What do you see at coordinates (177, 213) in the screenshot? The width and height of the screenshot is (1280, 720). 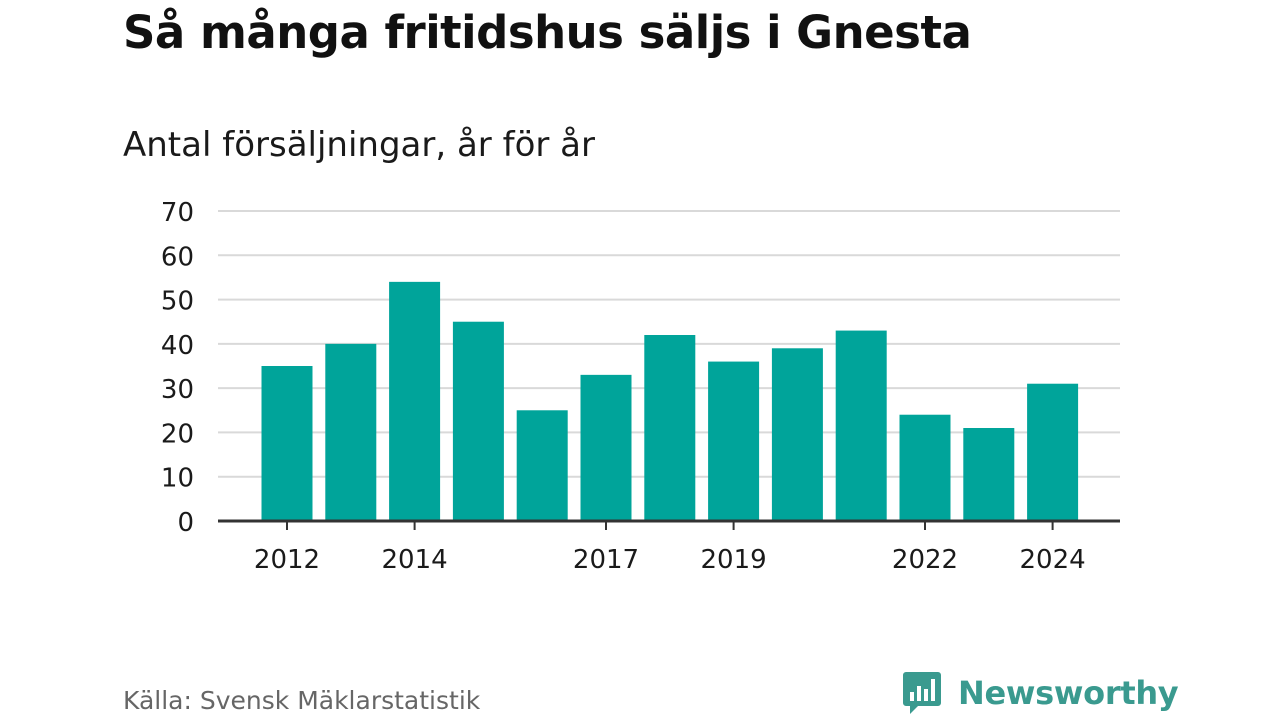 I see `y-tick-label: 70` at bounding box center [177, 213].